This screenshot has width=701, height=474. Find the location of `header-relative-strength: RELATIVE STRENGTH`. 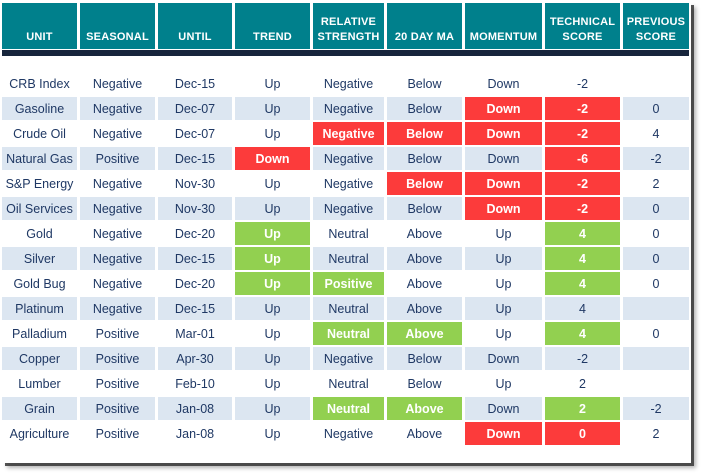

header-relative-strength: RELATIVE STRENGTH is located at coordinates (348, 26).